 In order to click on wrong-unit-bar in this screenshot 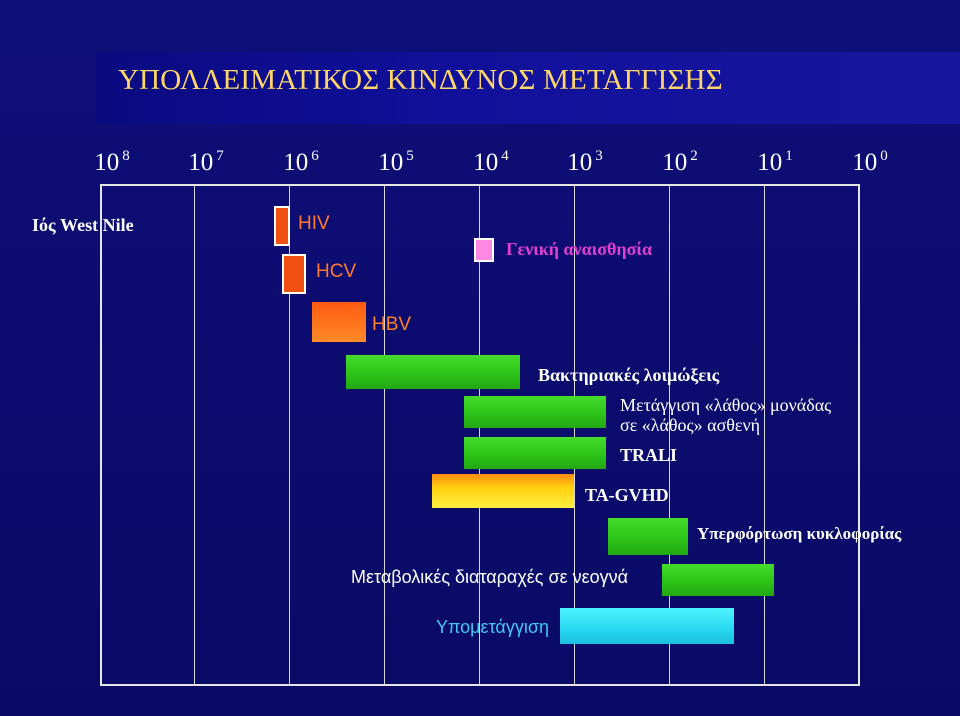, I will do `click(535, 412)`.